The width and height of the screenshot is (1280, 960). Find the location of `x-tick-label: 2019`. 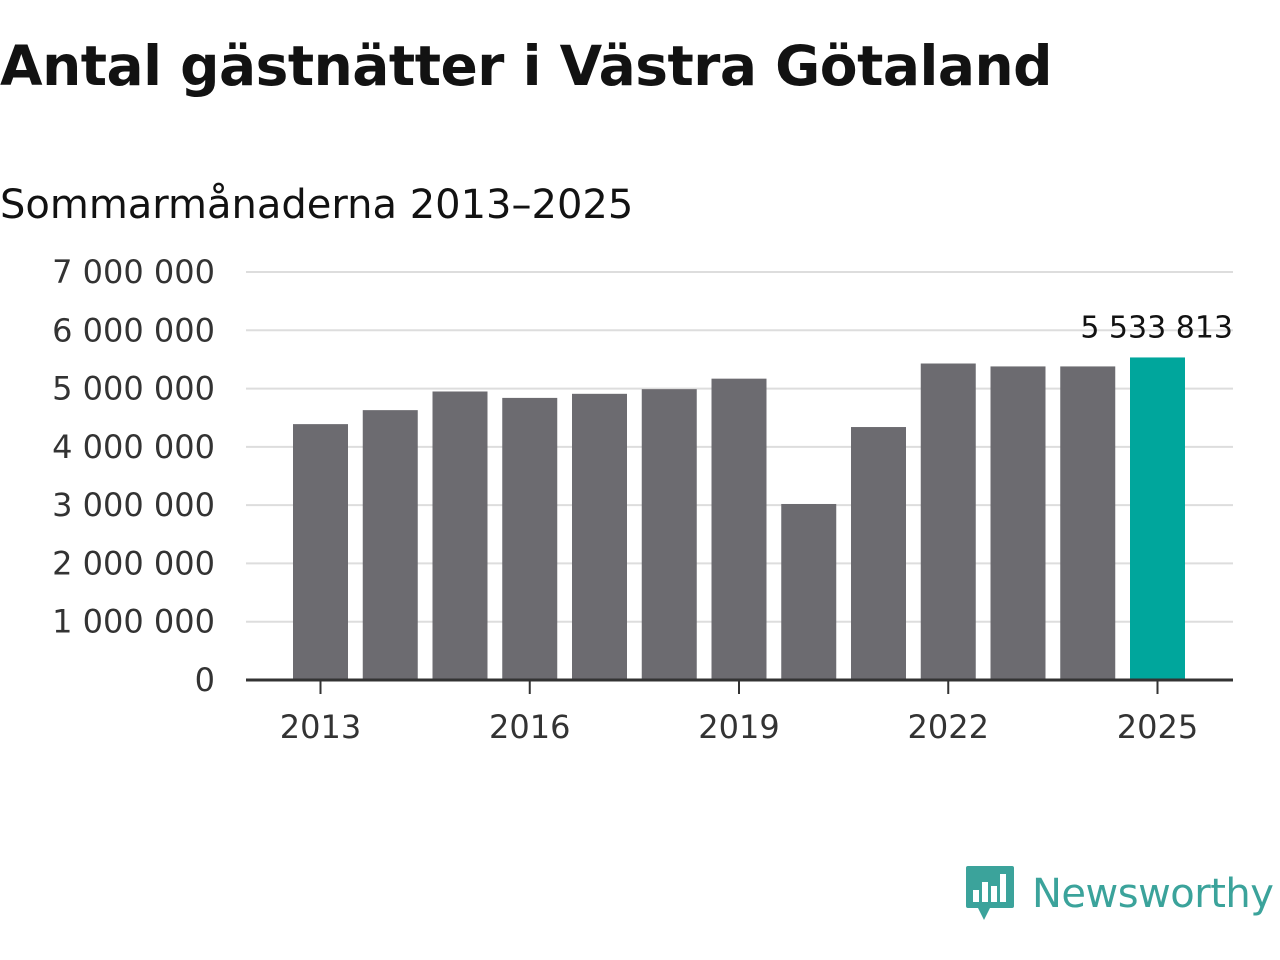

x-tick-label: 2019 is located at coordinates (738, 727).